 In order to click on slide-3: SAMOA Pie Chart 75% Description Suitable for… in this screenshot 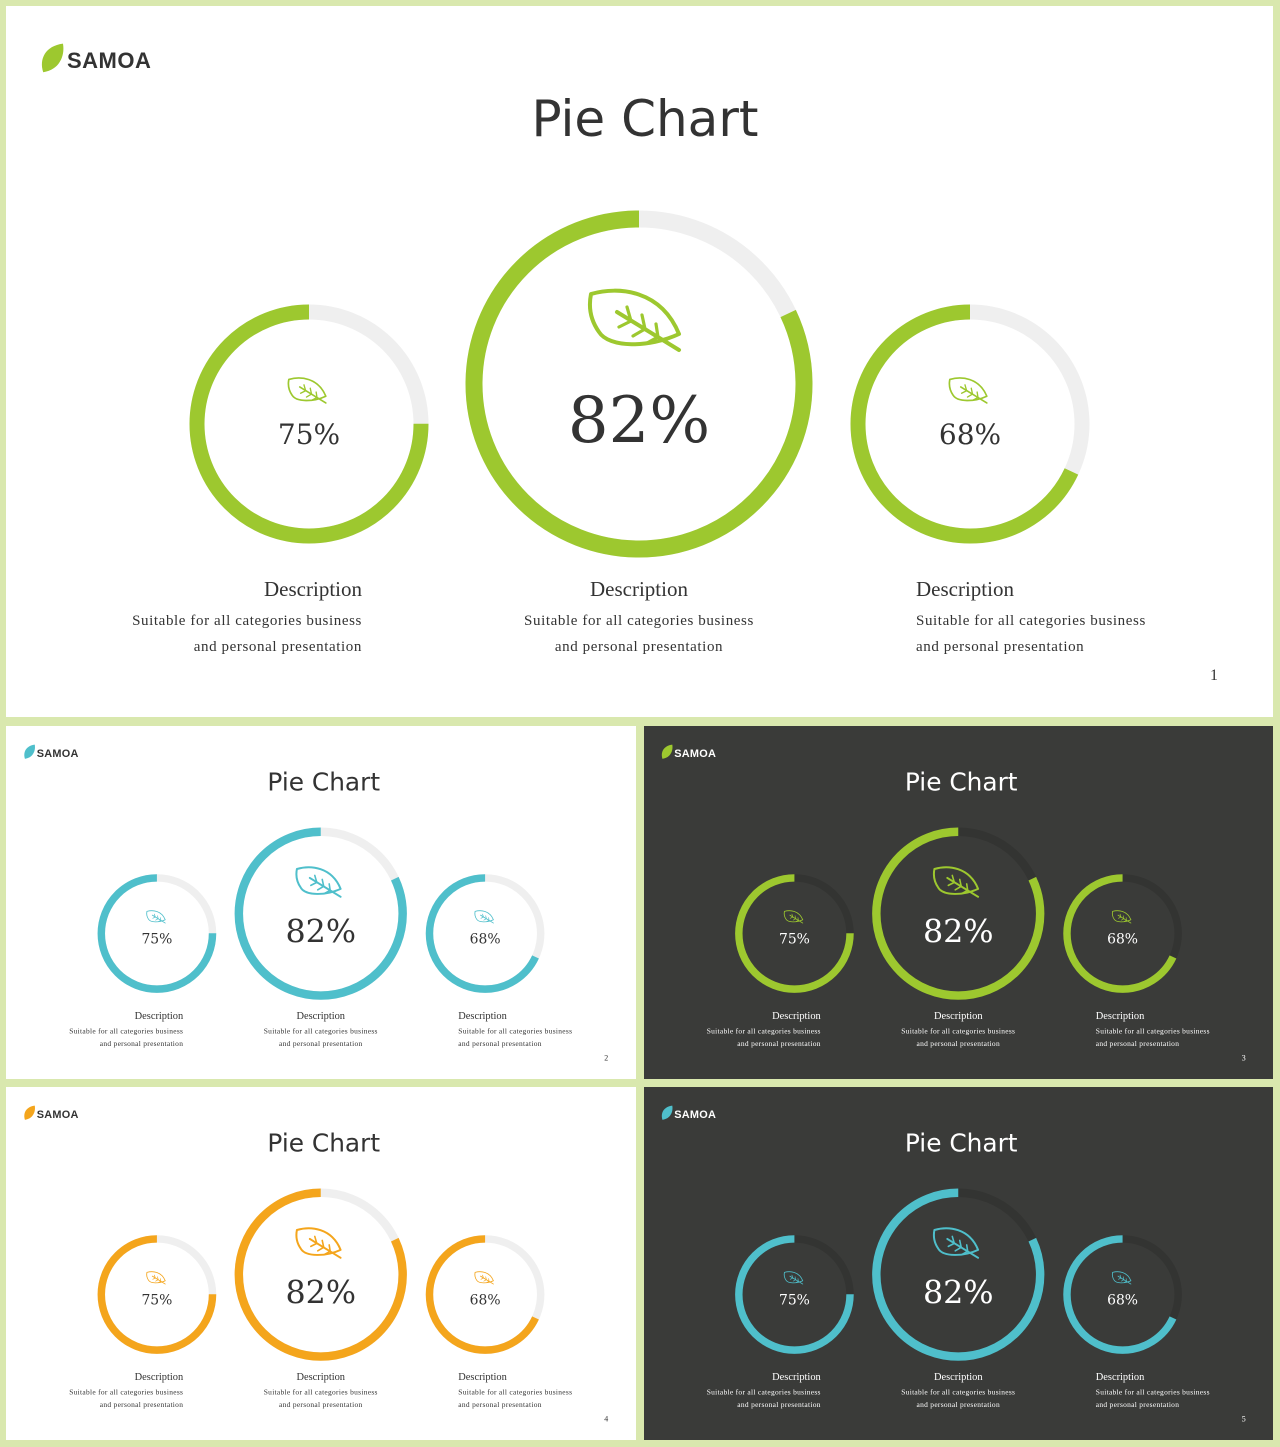, I will do `click(958, 902)`.